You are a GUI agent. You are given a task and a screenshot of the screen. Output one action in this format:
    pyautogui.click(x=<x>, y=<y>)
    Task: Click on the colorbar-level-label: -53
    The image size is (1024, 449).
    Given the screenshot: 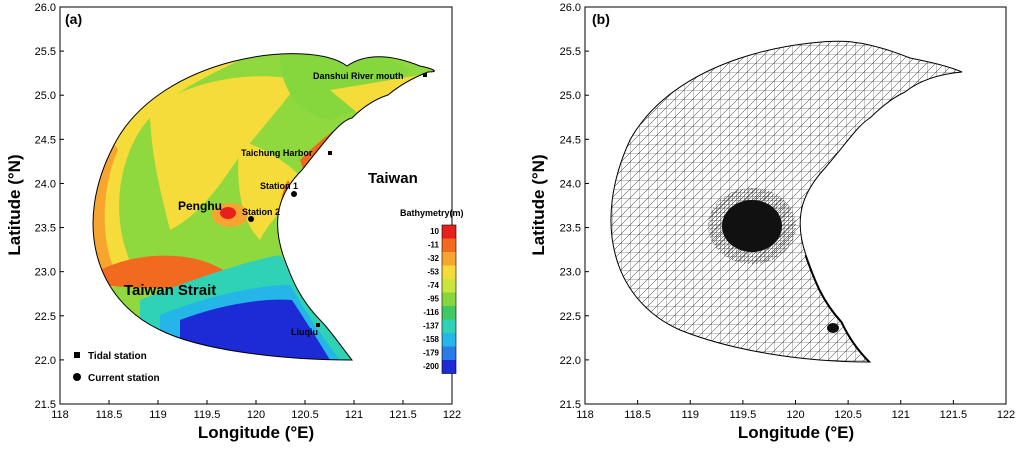 What is the action you would take?
    pyautogui.click(x=433, y=272)
    